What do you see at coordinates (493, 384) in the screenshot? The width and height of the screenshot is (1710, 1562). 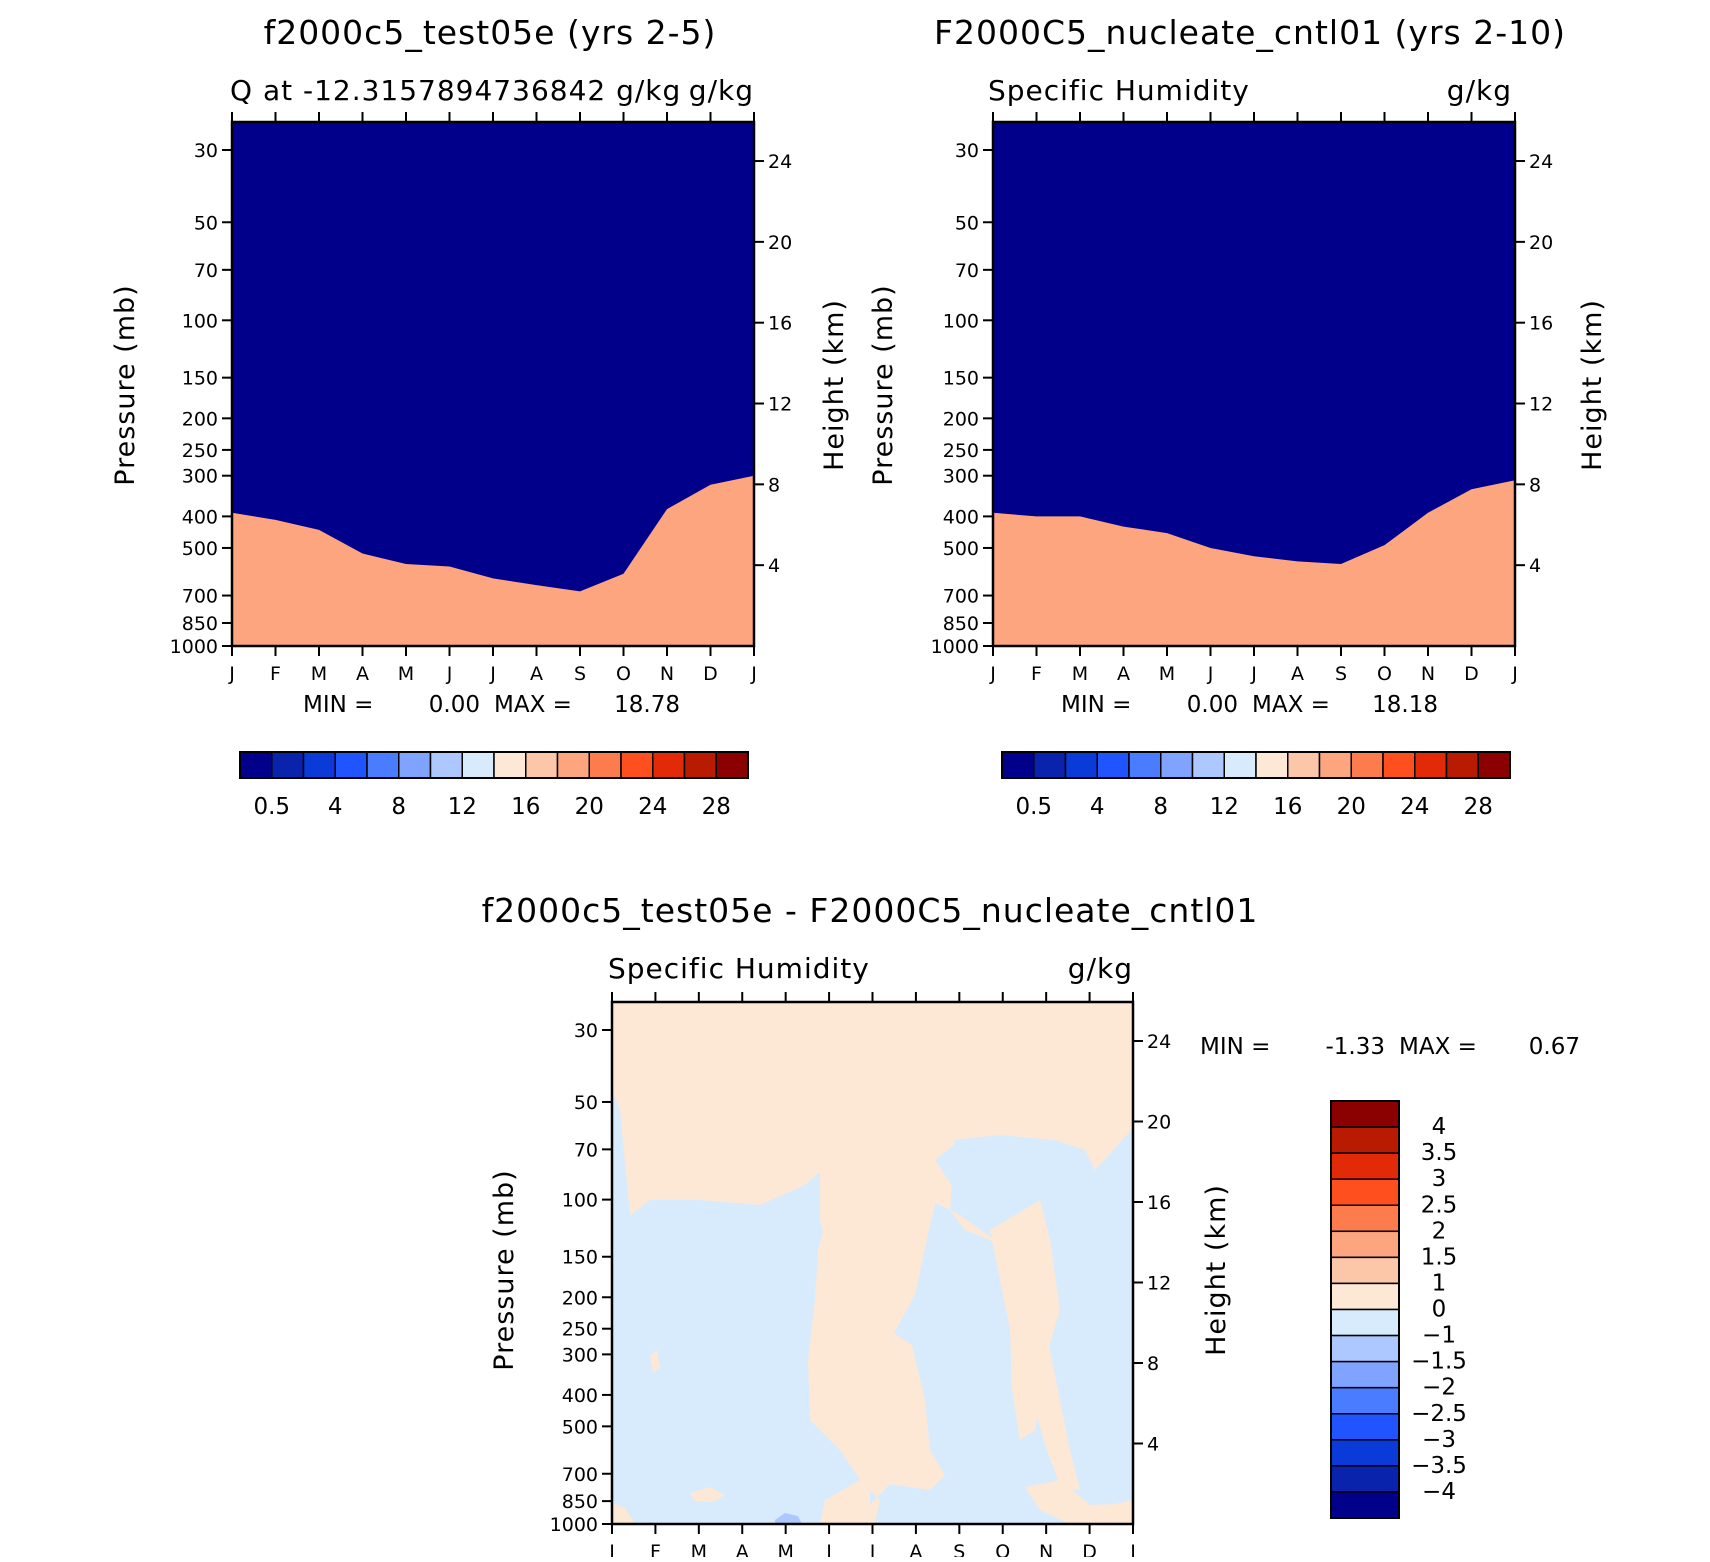 I see `panel-test05e-contour-field` at bounding box center [493, 384].